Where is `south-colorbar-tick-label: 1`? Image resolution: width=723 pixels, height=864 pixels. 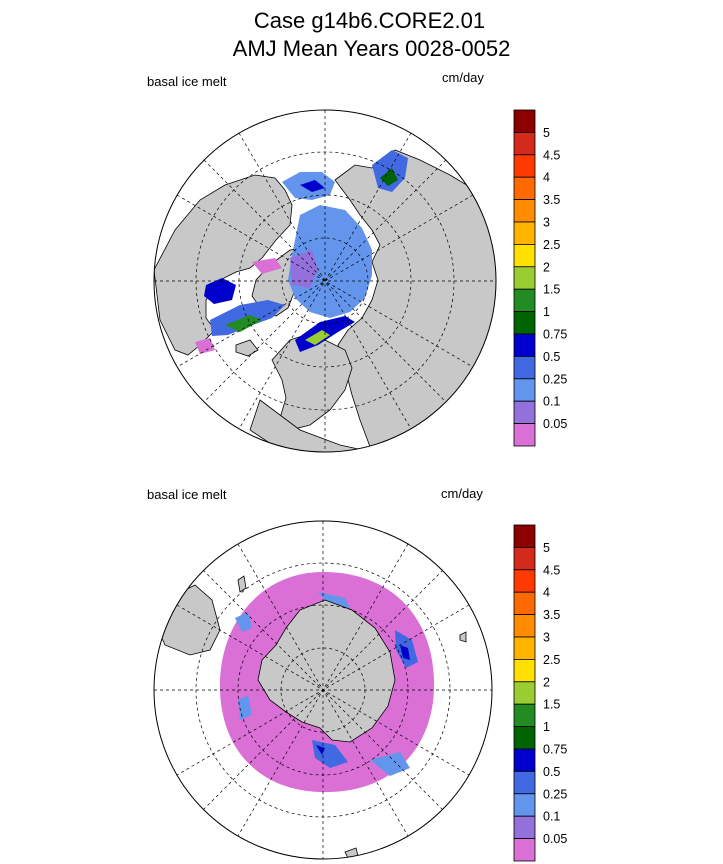
south-colorbar-tick-label: 1 is located at coordinates (546, 727).